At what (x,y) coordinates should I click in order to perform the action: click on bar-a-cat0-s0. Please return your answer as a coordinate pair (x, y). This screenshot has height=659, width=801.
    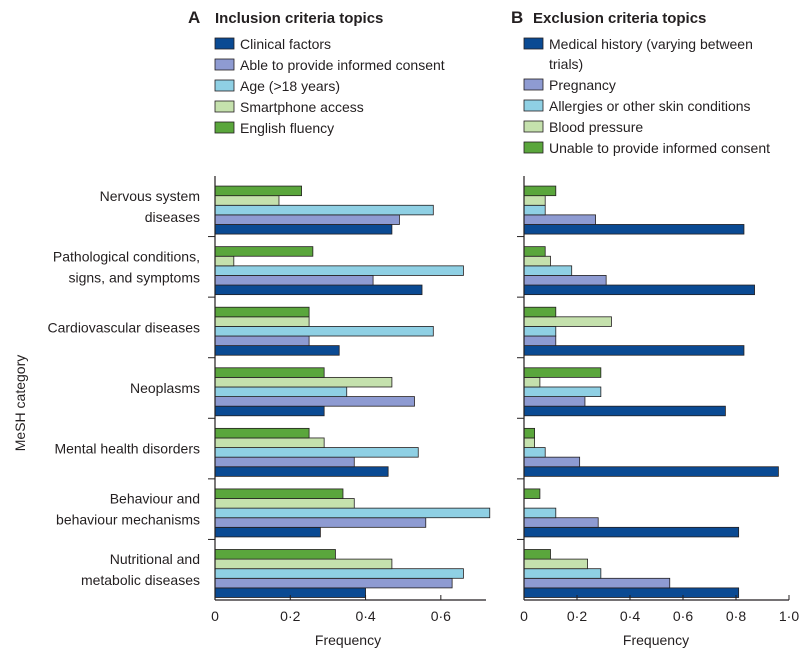
    Looking at the image, I should click on (303, 229).